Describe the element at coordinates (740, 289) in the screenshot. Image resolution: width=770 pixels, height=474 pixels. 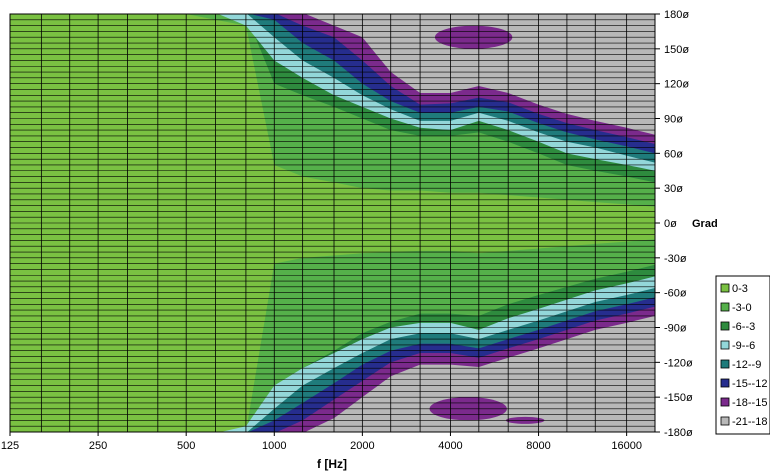
I see `legend-label: 0-3` at that location.